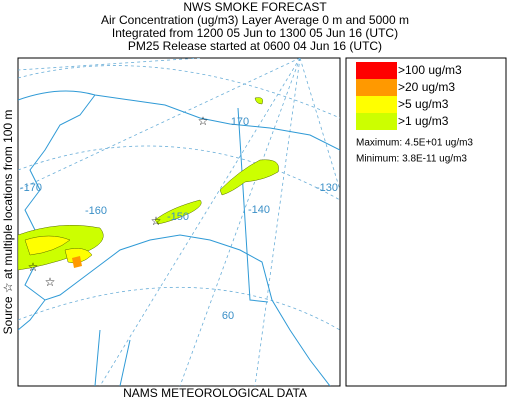 This screenshot has width=509, height=401. I want to click on legend-maximum: Maximum: 4.5E+01 ug/m3, so click(414, 143).